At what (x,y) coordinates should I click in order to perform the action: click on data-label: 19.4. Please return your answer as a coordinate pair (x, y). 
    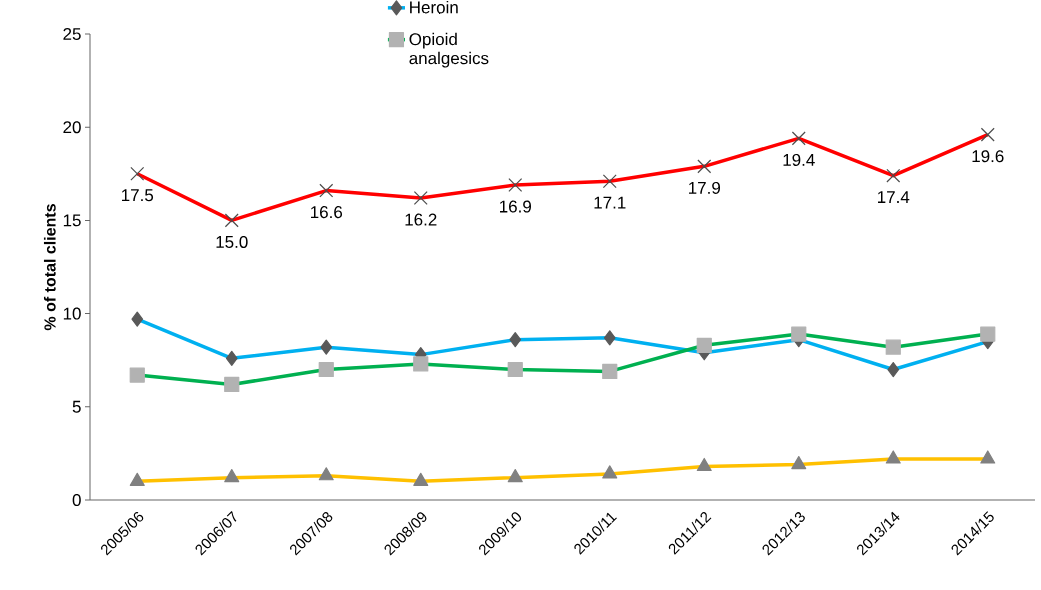
    Looking at the image, I should click on (799, 159).